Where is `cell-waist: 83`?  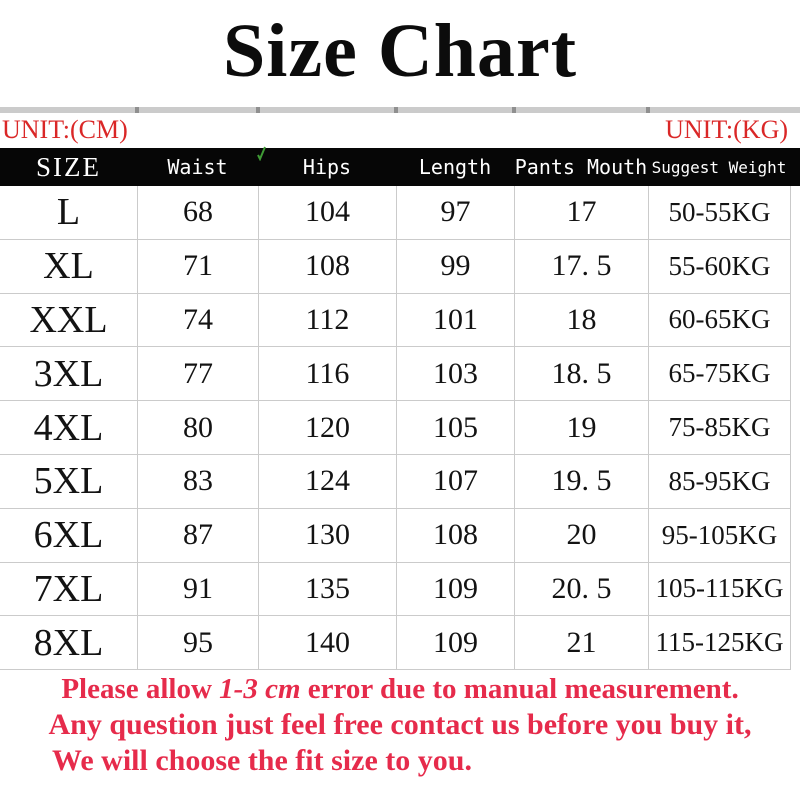
cell-waist: 83 is located at coordinates (197, 481).